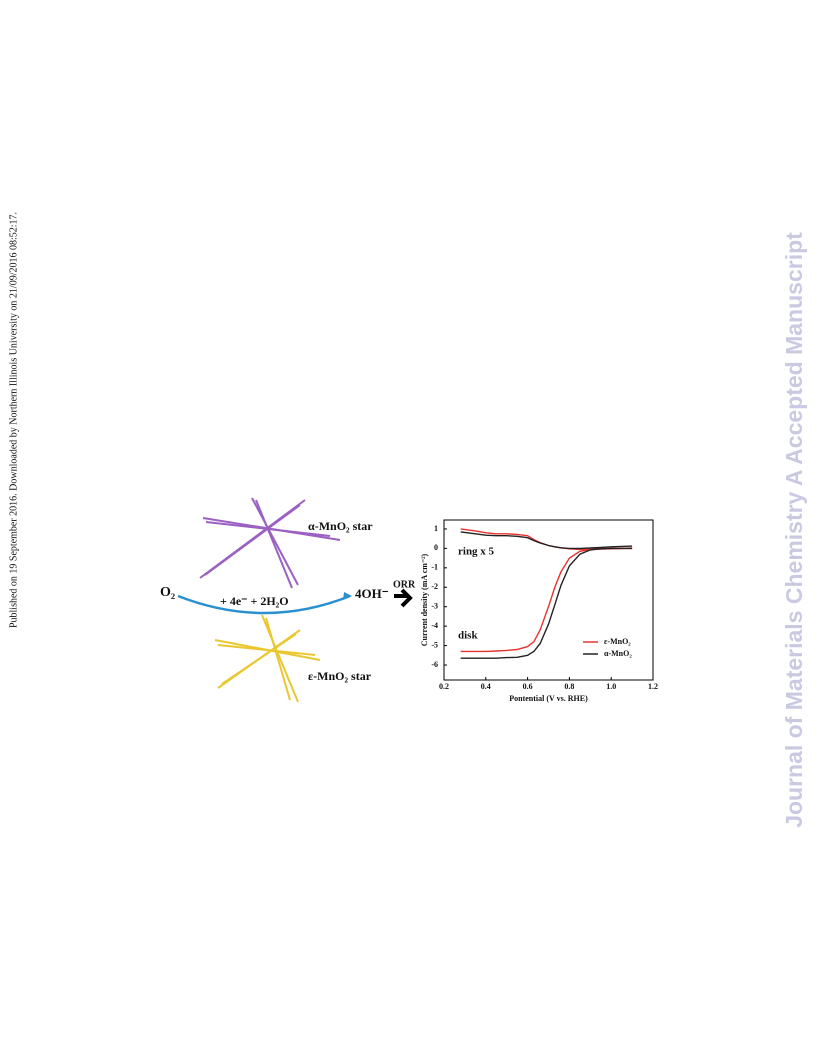 This screenshot has height=1056, width=816. I want to click on epsilon-star, so click(267, 658).